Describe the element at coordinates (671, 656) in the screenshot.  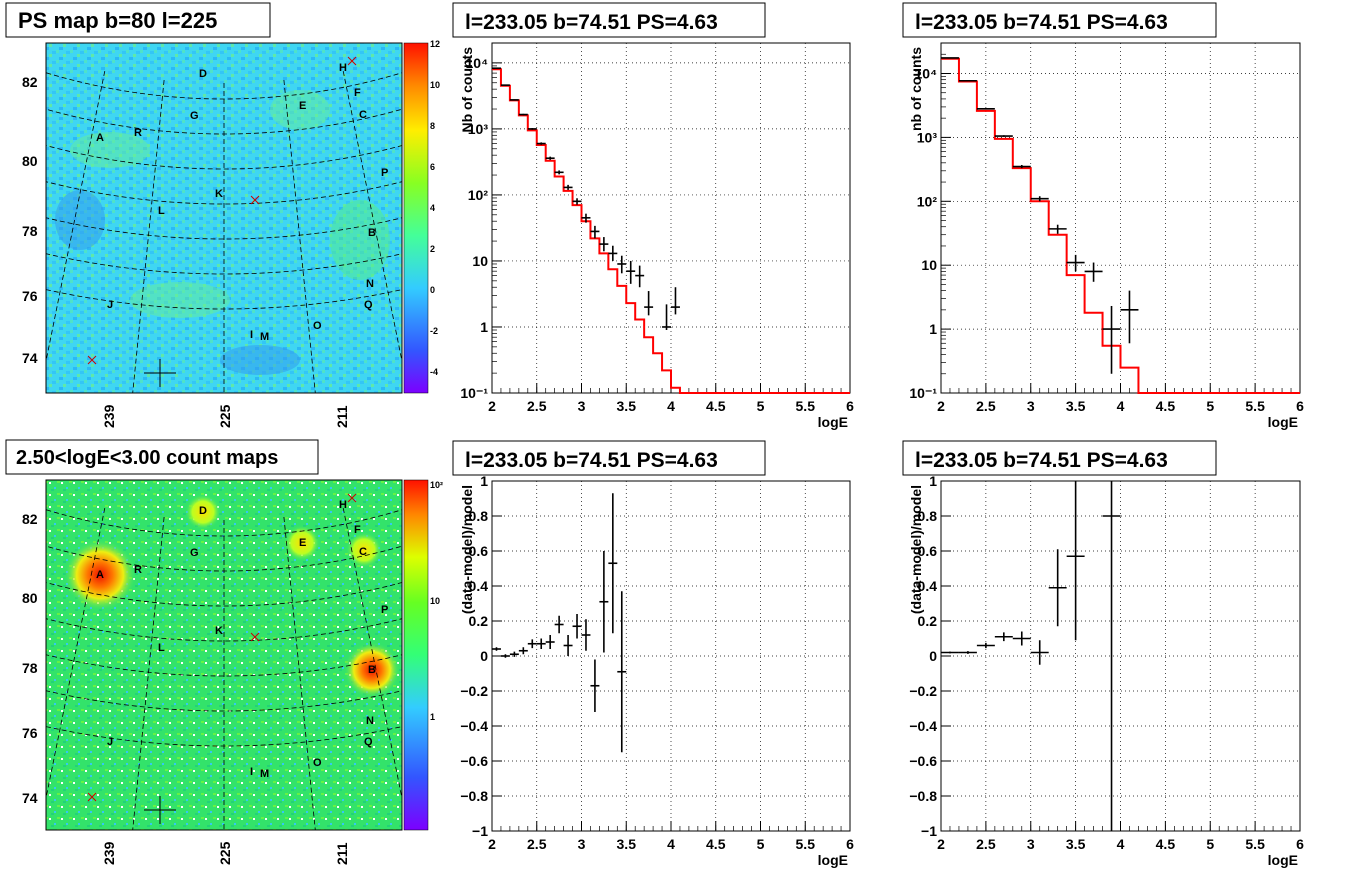
I see `plot-frame` at that location.